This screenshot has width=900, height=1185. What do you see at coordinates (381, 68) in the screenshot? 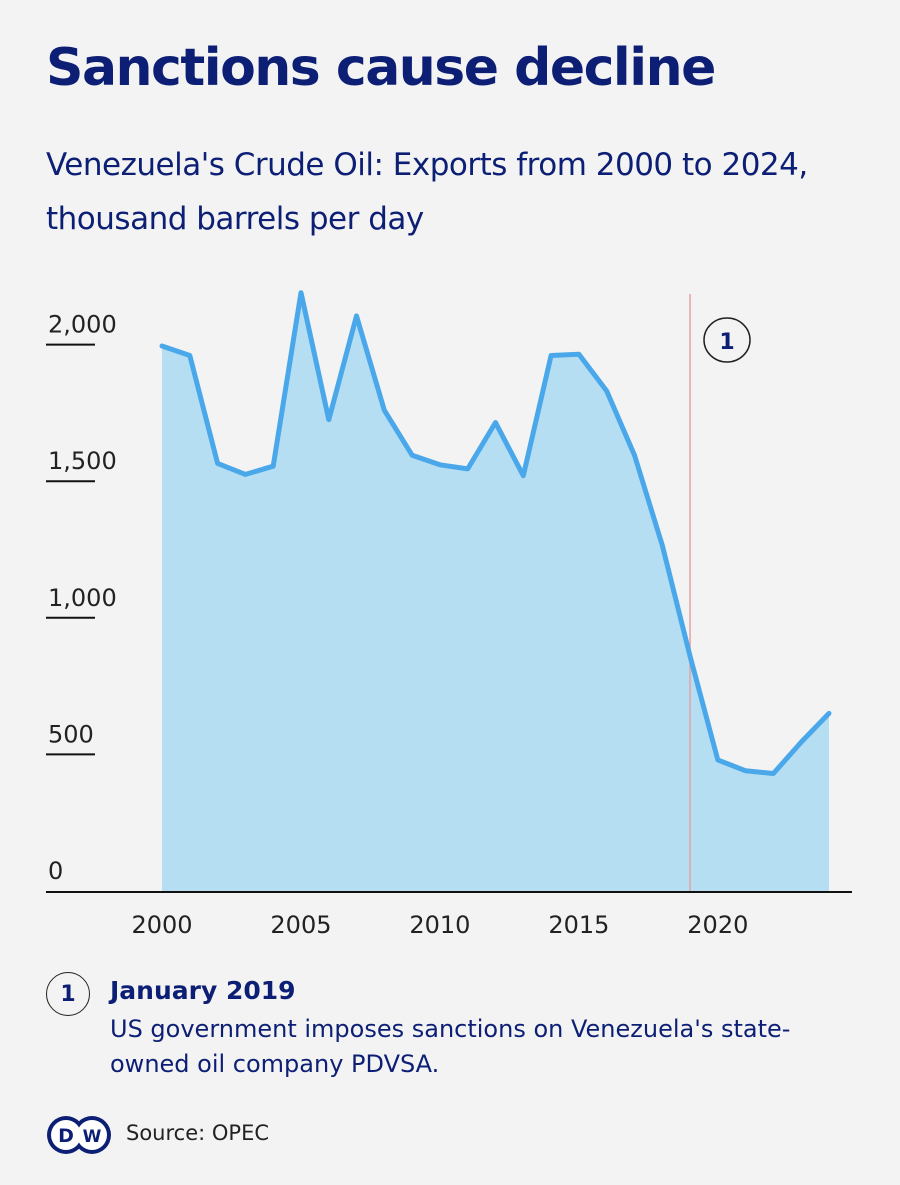
I see `chart-title: Sanctions cause decline` at bounding box center [381, 68].